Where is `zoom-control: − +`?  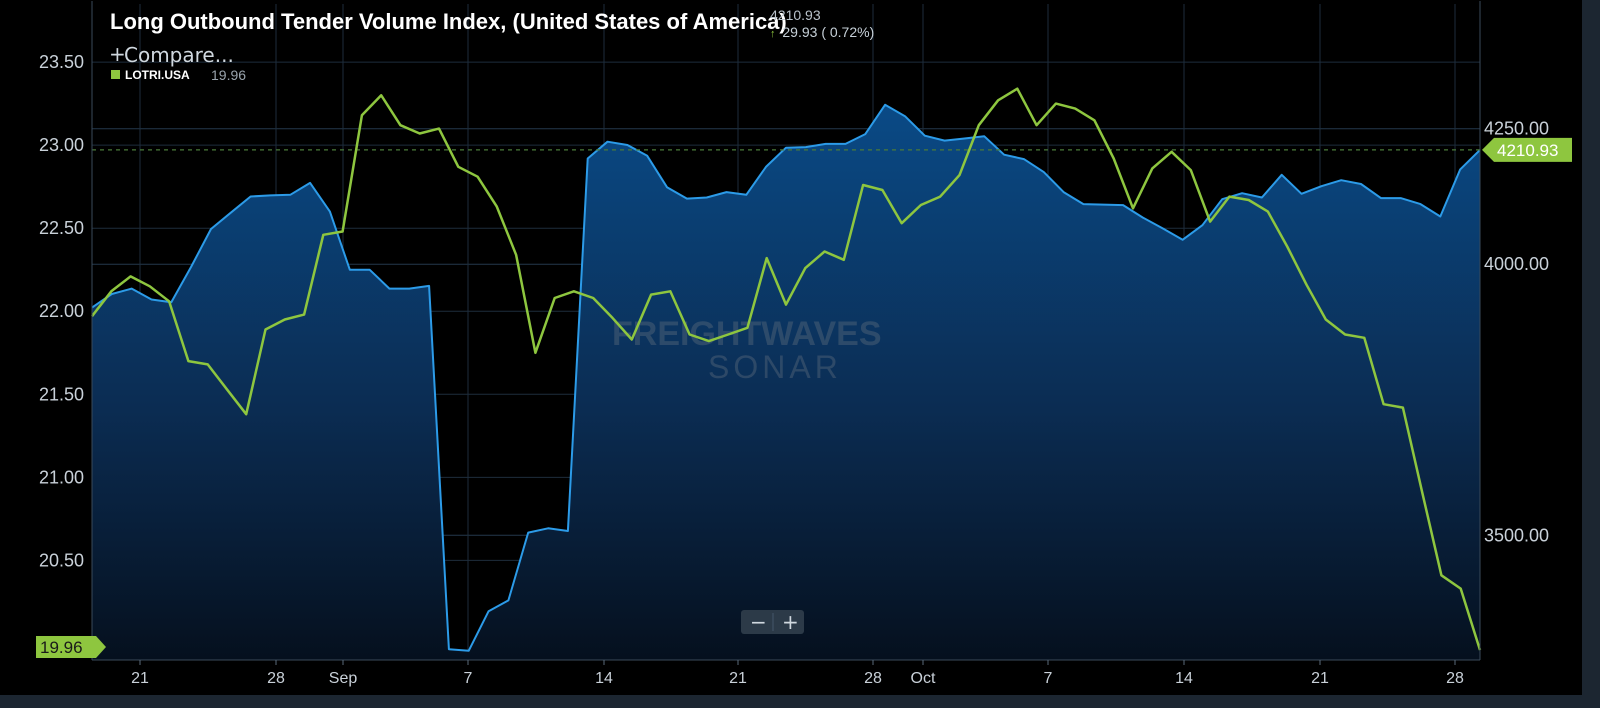 zoom-control: − + is located at coordinates (772, 622).